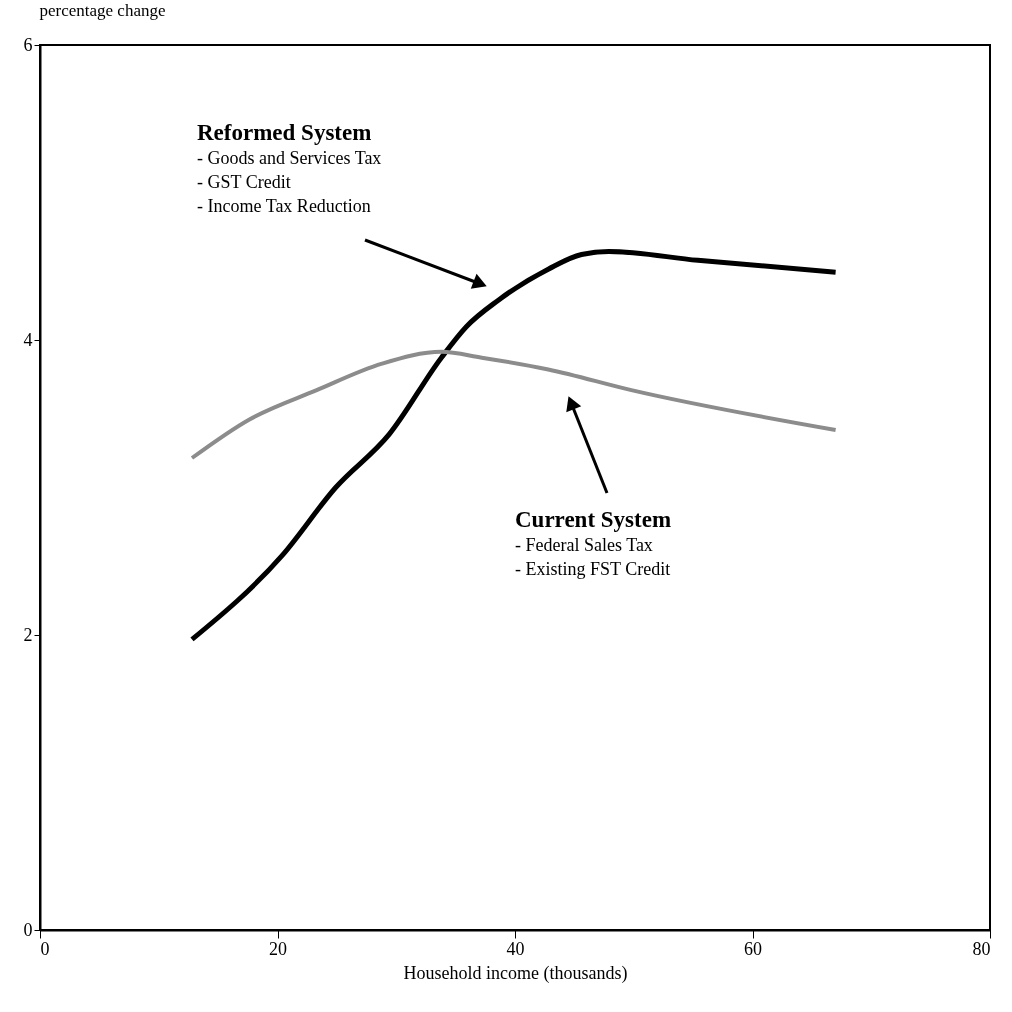  I want to click on annotation: - Income Tax Reduction, so click(284, 206).